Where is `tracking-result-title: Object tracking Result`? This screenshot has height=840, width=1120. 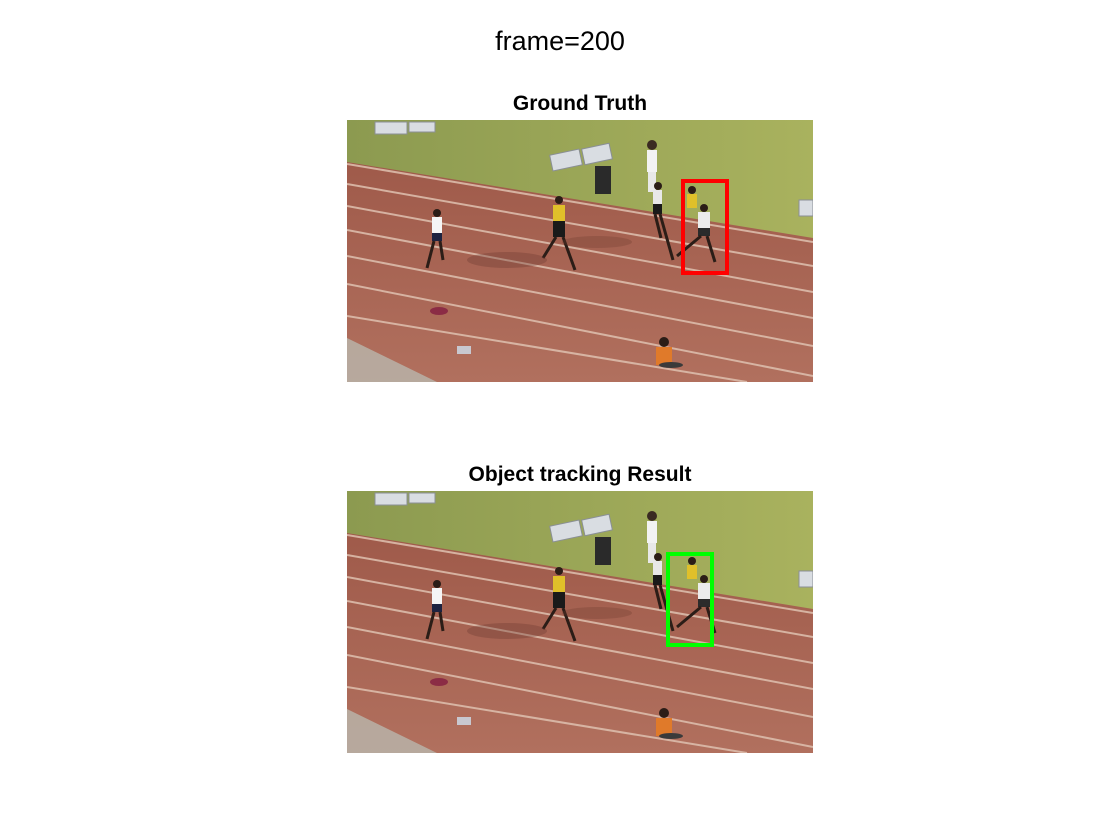 tracking-result-title: Object tracking Result is located at coordinates (580, 474).